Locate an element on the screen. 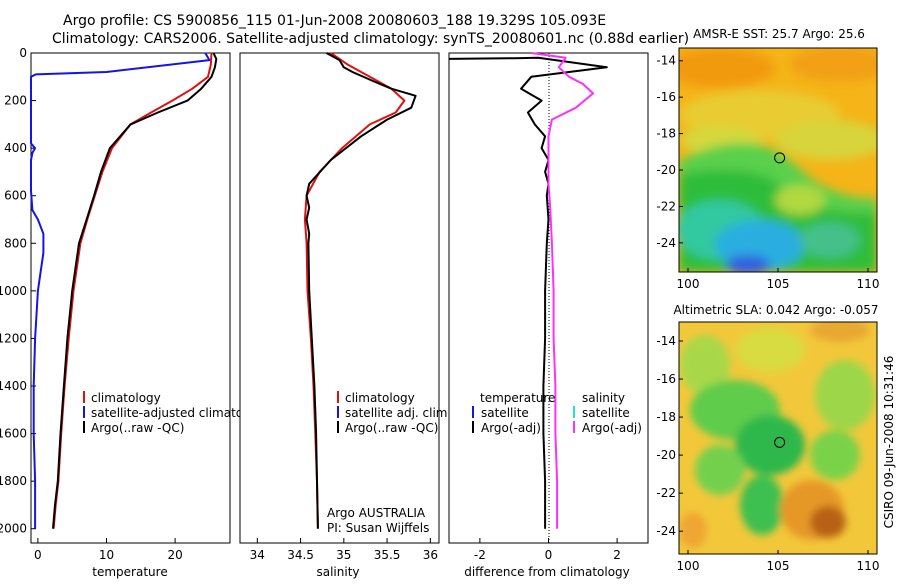  x-tick-label: 34.5 is located at coordinates (300, 555).